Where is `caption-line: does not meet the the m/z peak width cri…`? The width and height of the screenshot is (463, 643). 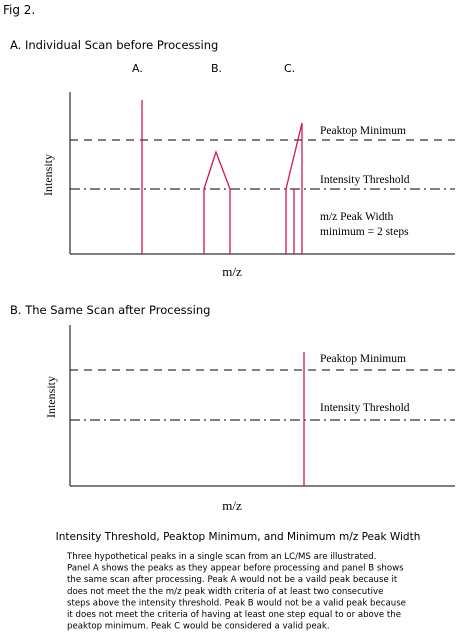
caption-line: does not meet the the m/z peak width cri… is located at coordinates (225, 592).